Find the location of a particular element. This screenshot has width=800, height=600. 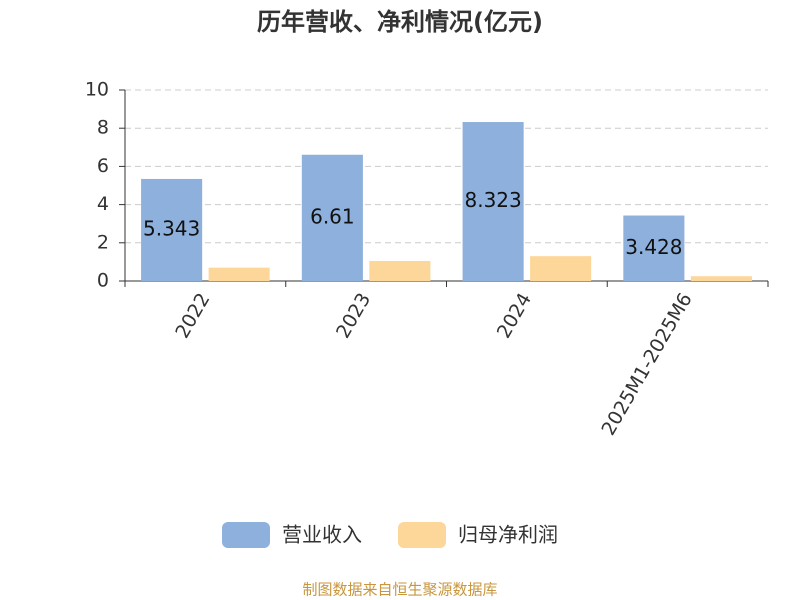

y-tick-label: 10 is located at coordinates (97, 90).